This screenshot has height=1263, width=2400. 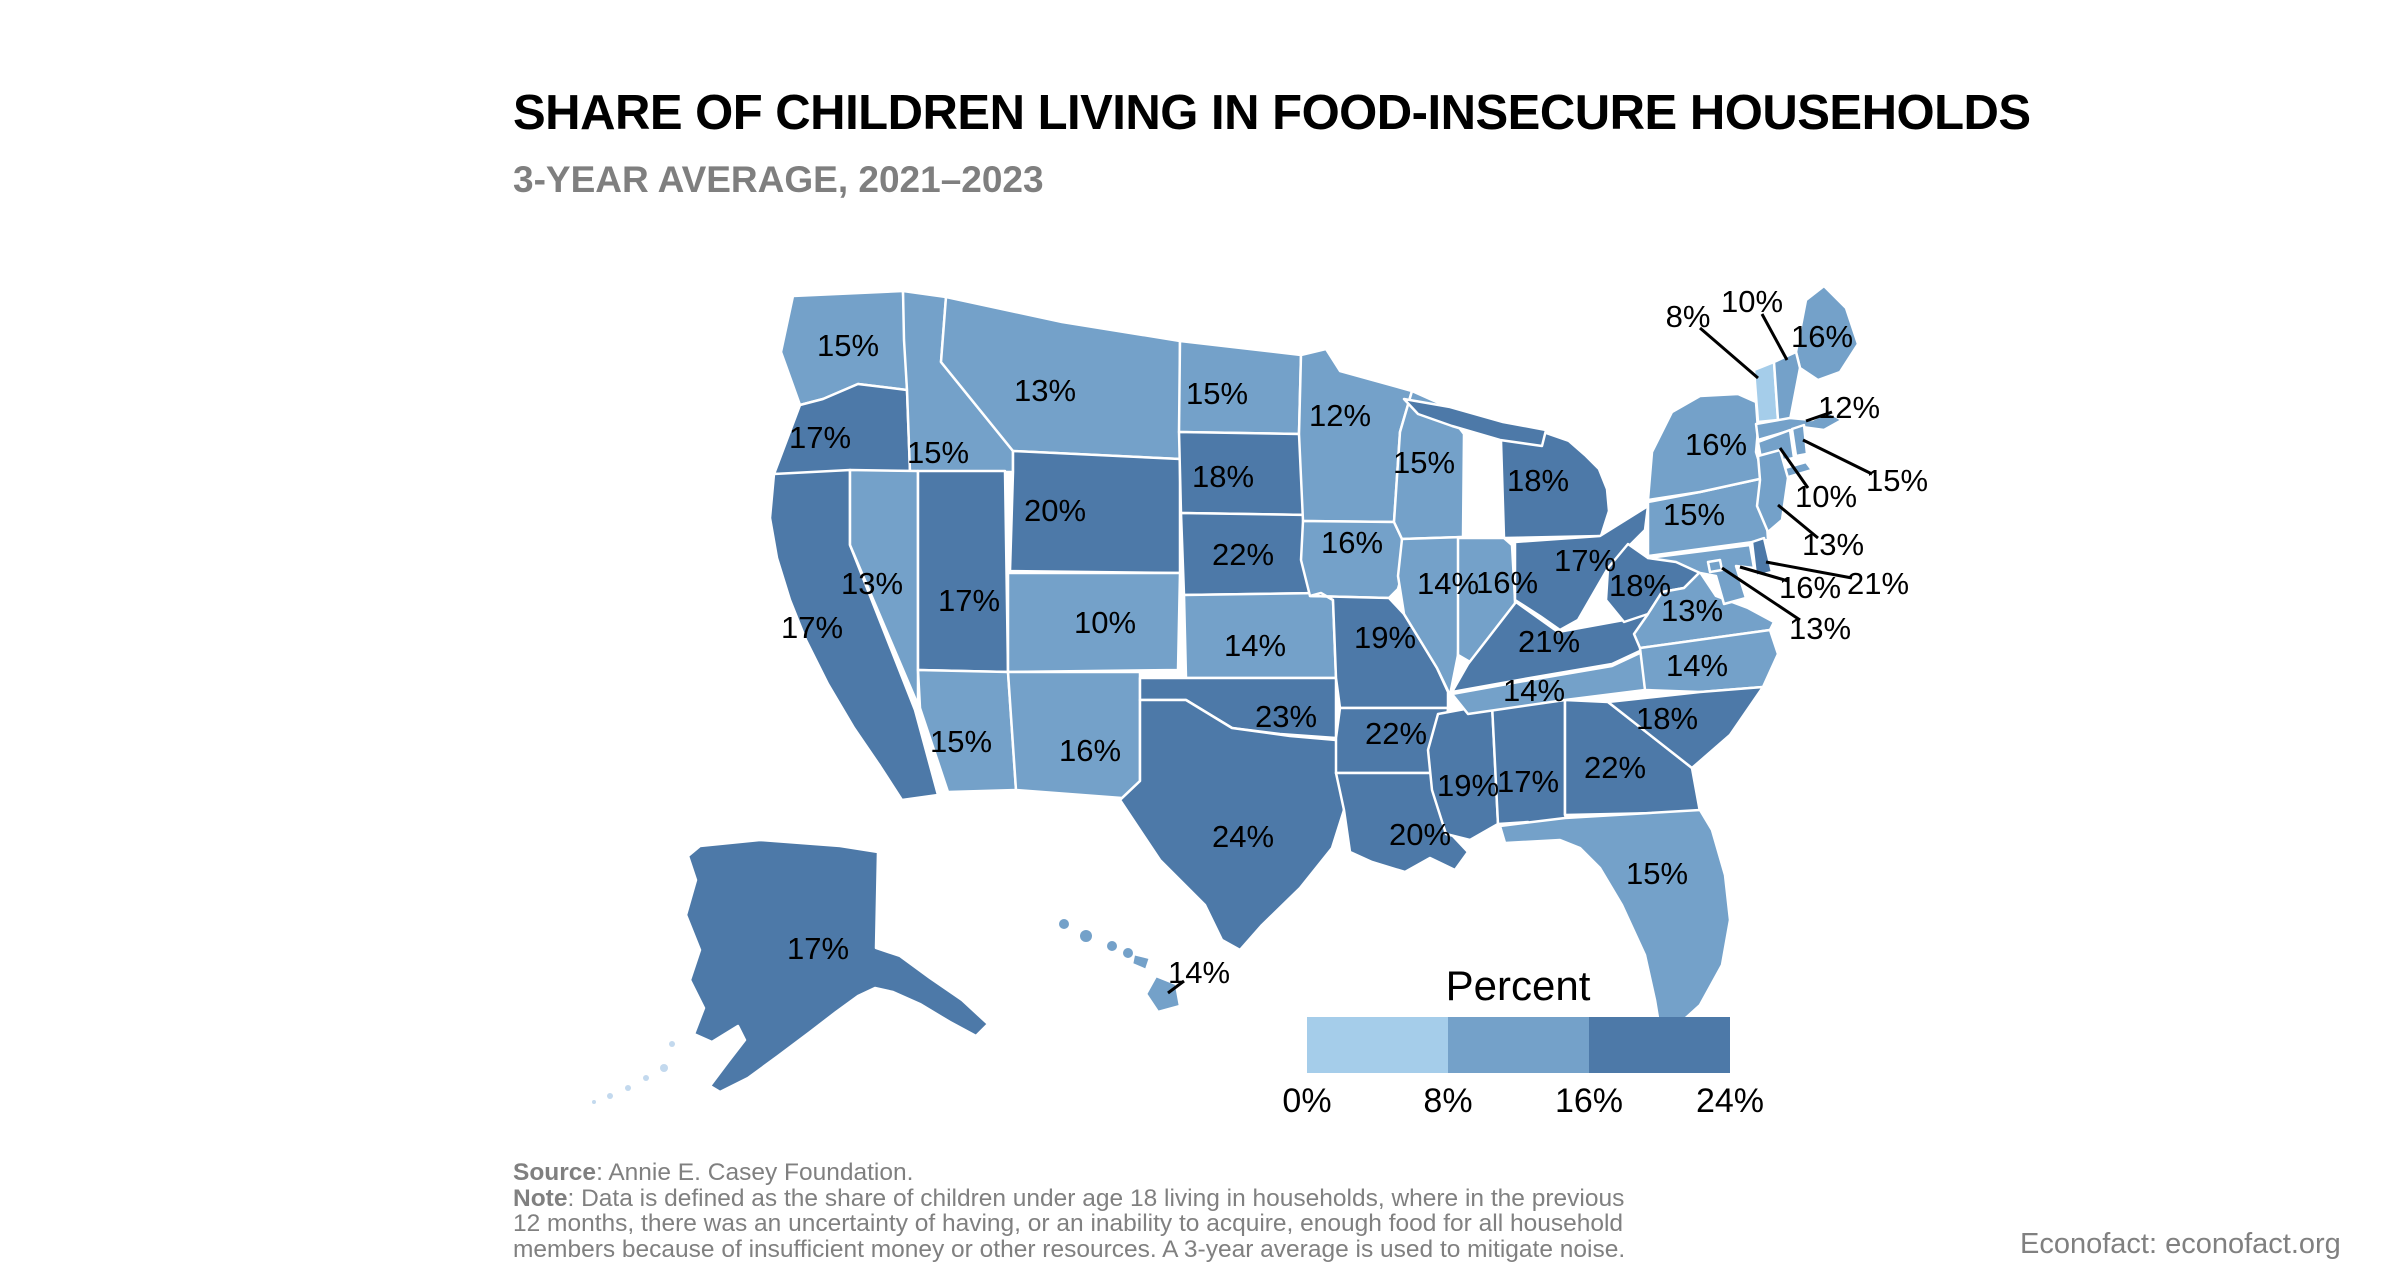 I want to click on state-mi-part1, so click(x=1475, y=422).